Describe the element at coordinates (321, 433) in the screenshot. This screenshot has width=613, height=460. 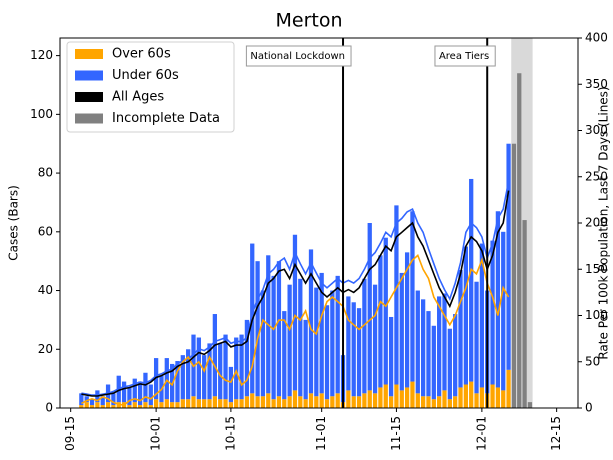
I see `x-tick-label: 11-01` at that location.